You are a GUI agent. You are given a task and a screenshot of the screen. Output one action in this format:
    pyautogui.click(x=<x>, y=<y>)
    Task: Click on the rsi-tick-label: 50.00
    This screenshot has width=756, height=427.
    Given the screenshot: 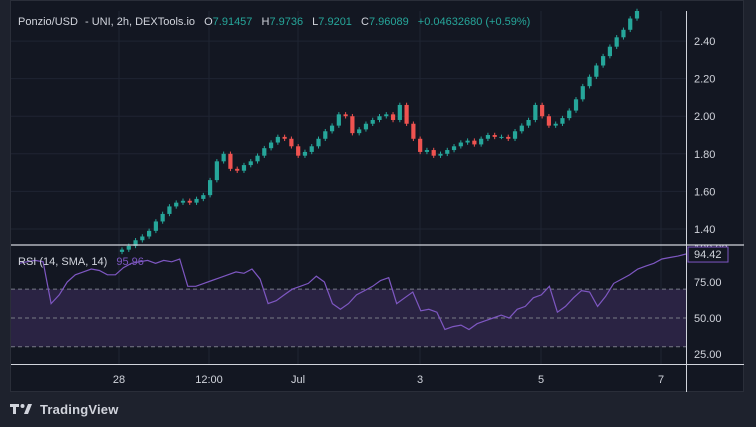 What is the action you would take?
    pyautogui.click(x=708, y=319)
    